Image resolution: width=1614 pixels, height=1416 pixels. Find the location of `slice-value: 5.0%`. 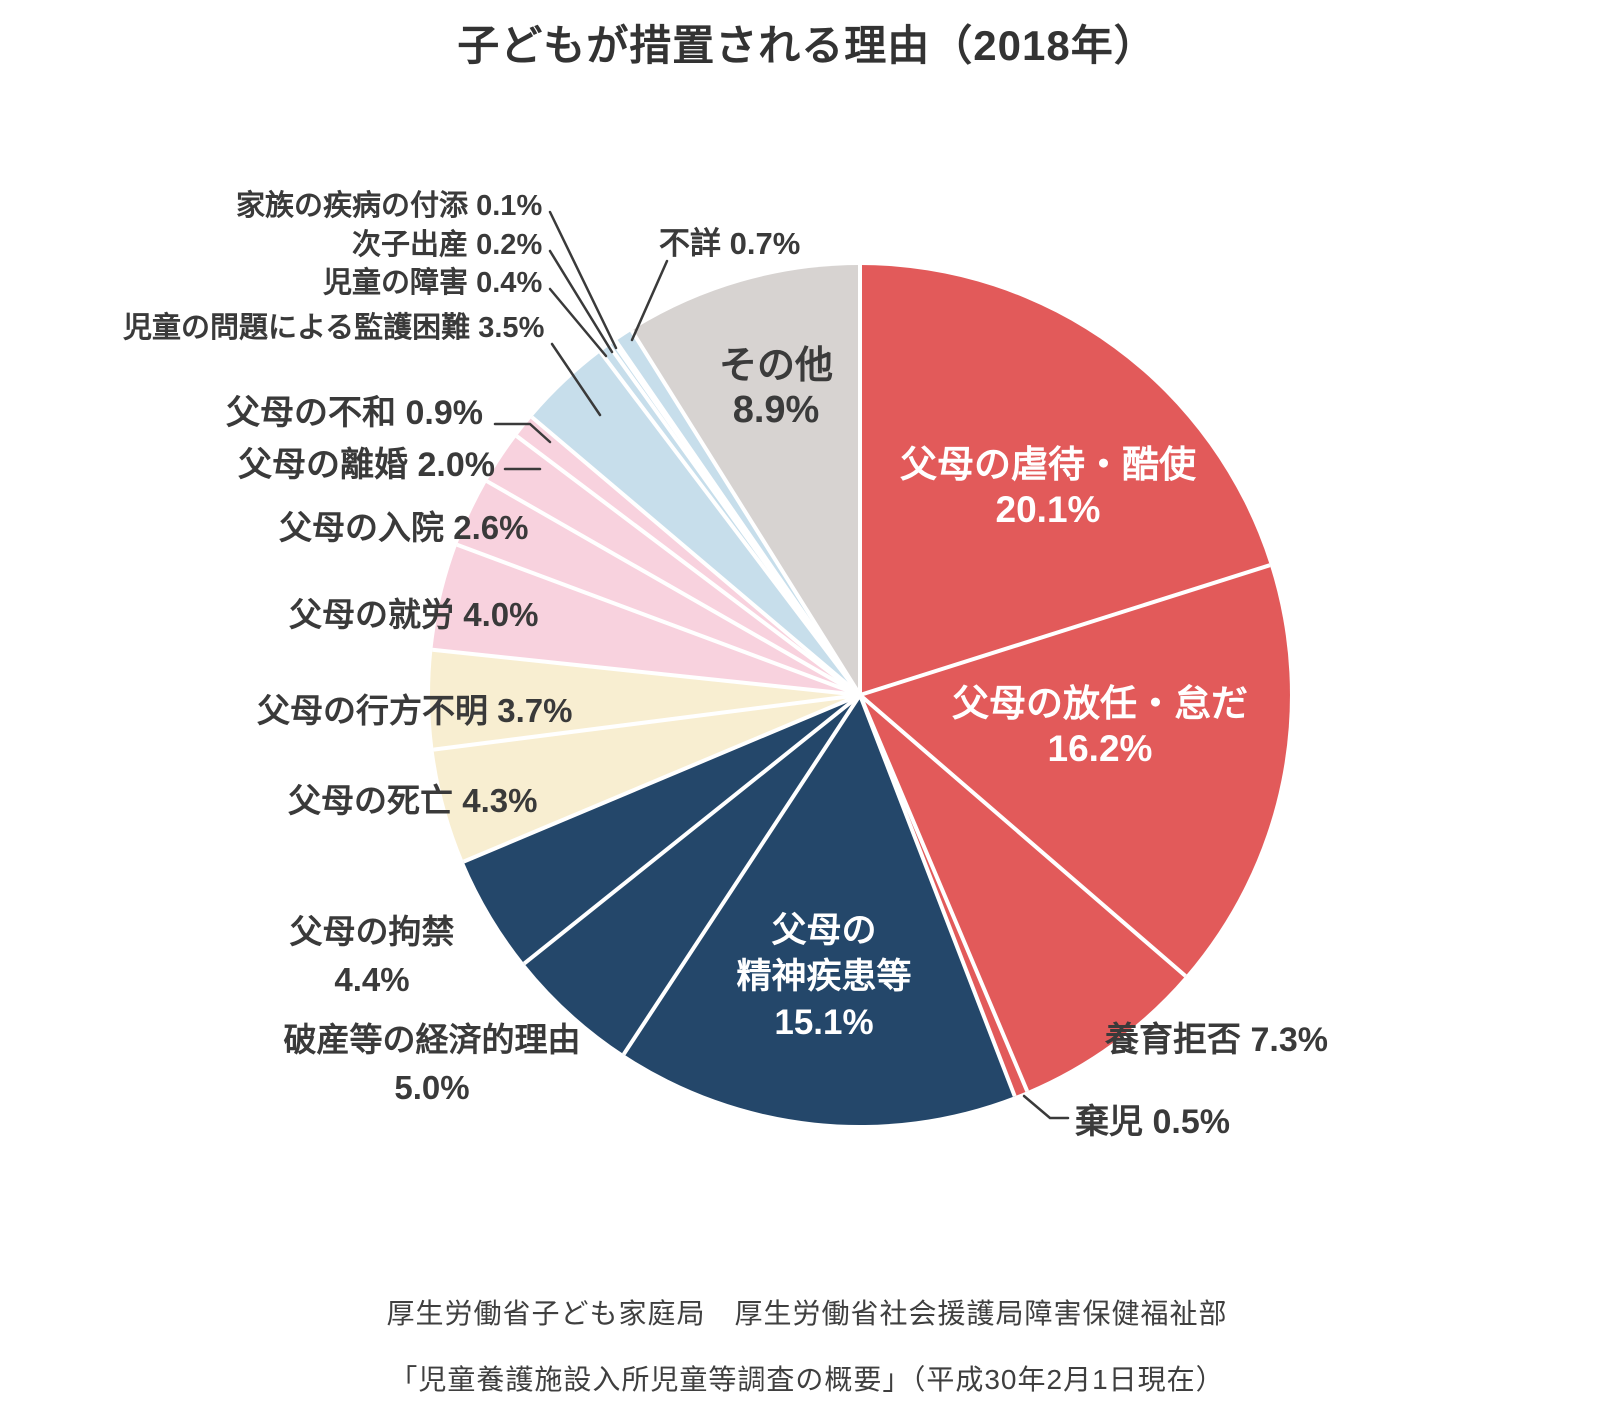

slice-value: 5.0% is located at coordinates (432, 1087).